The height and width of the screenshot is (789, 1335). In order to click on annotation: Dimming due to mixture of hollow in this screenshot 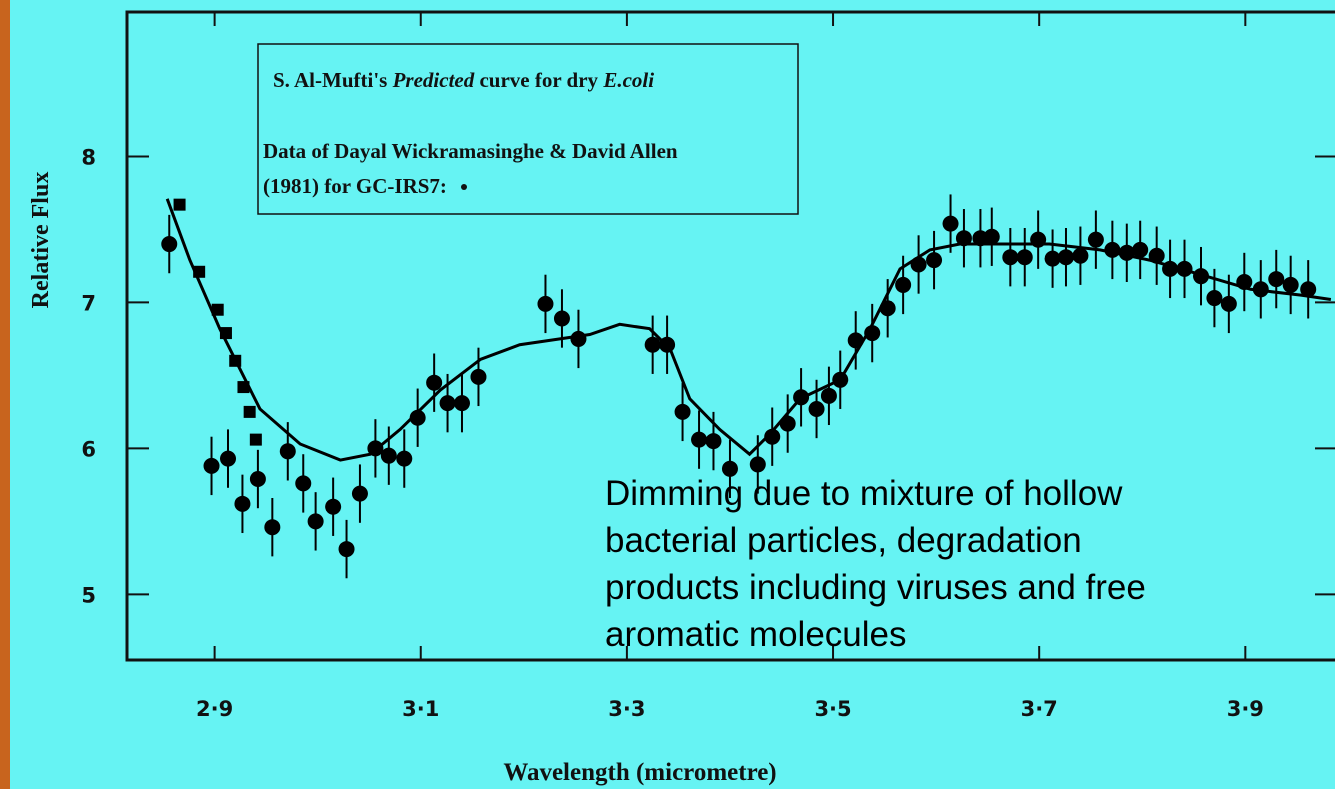, I will do `click(864, 493)`.